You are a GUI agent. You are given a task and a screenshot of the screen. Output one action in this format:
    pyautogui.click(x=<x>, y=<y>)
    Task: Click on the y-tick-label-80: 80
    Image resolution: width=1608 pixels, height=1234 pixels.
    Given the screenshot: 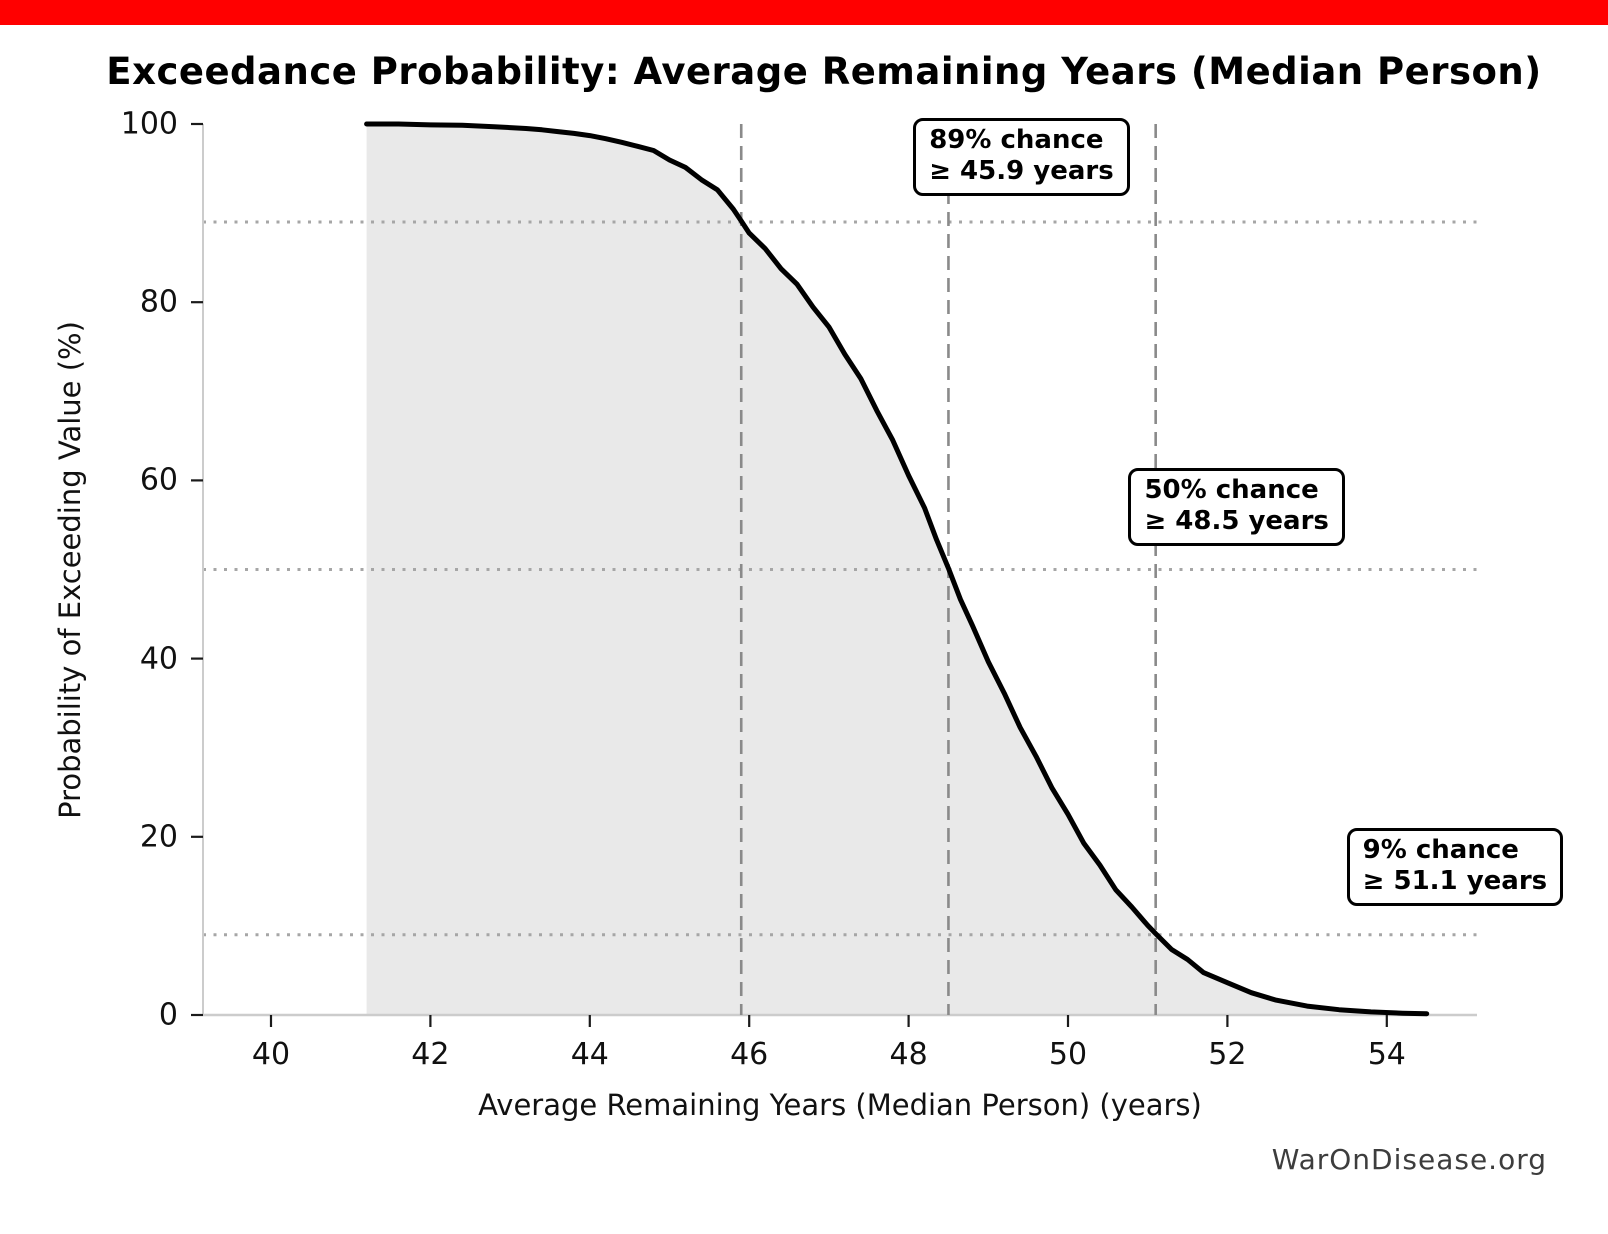 What is the action you would take?
    pyautogui.click(x=158, y=302)
    